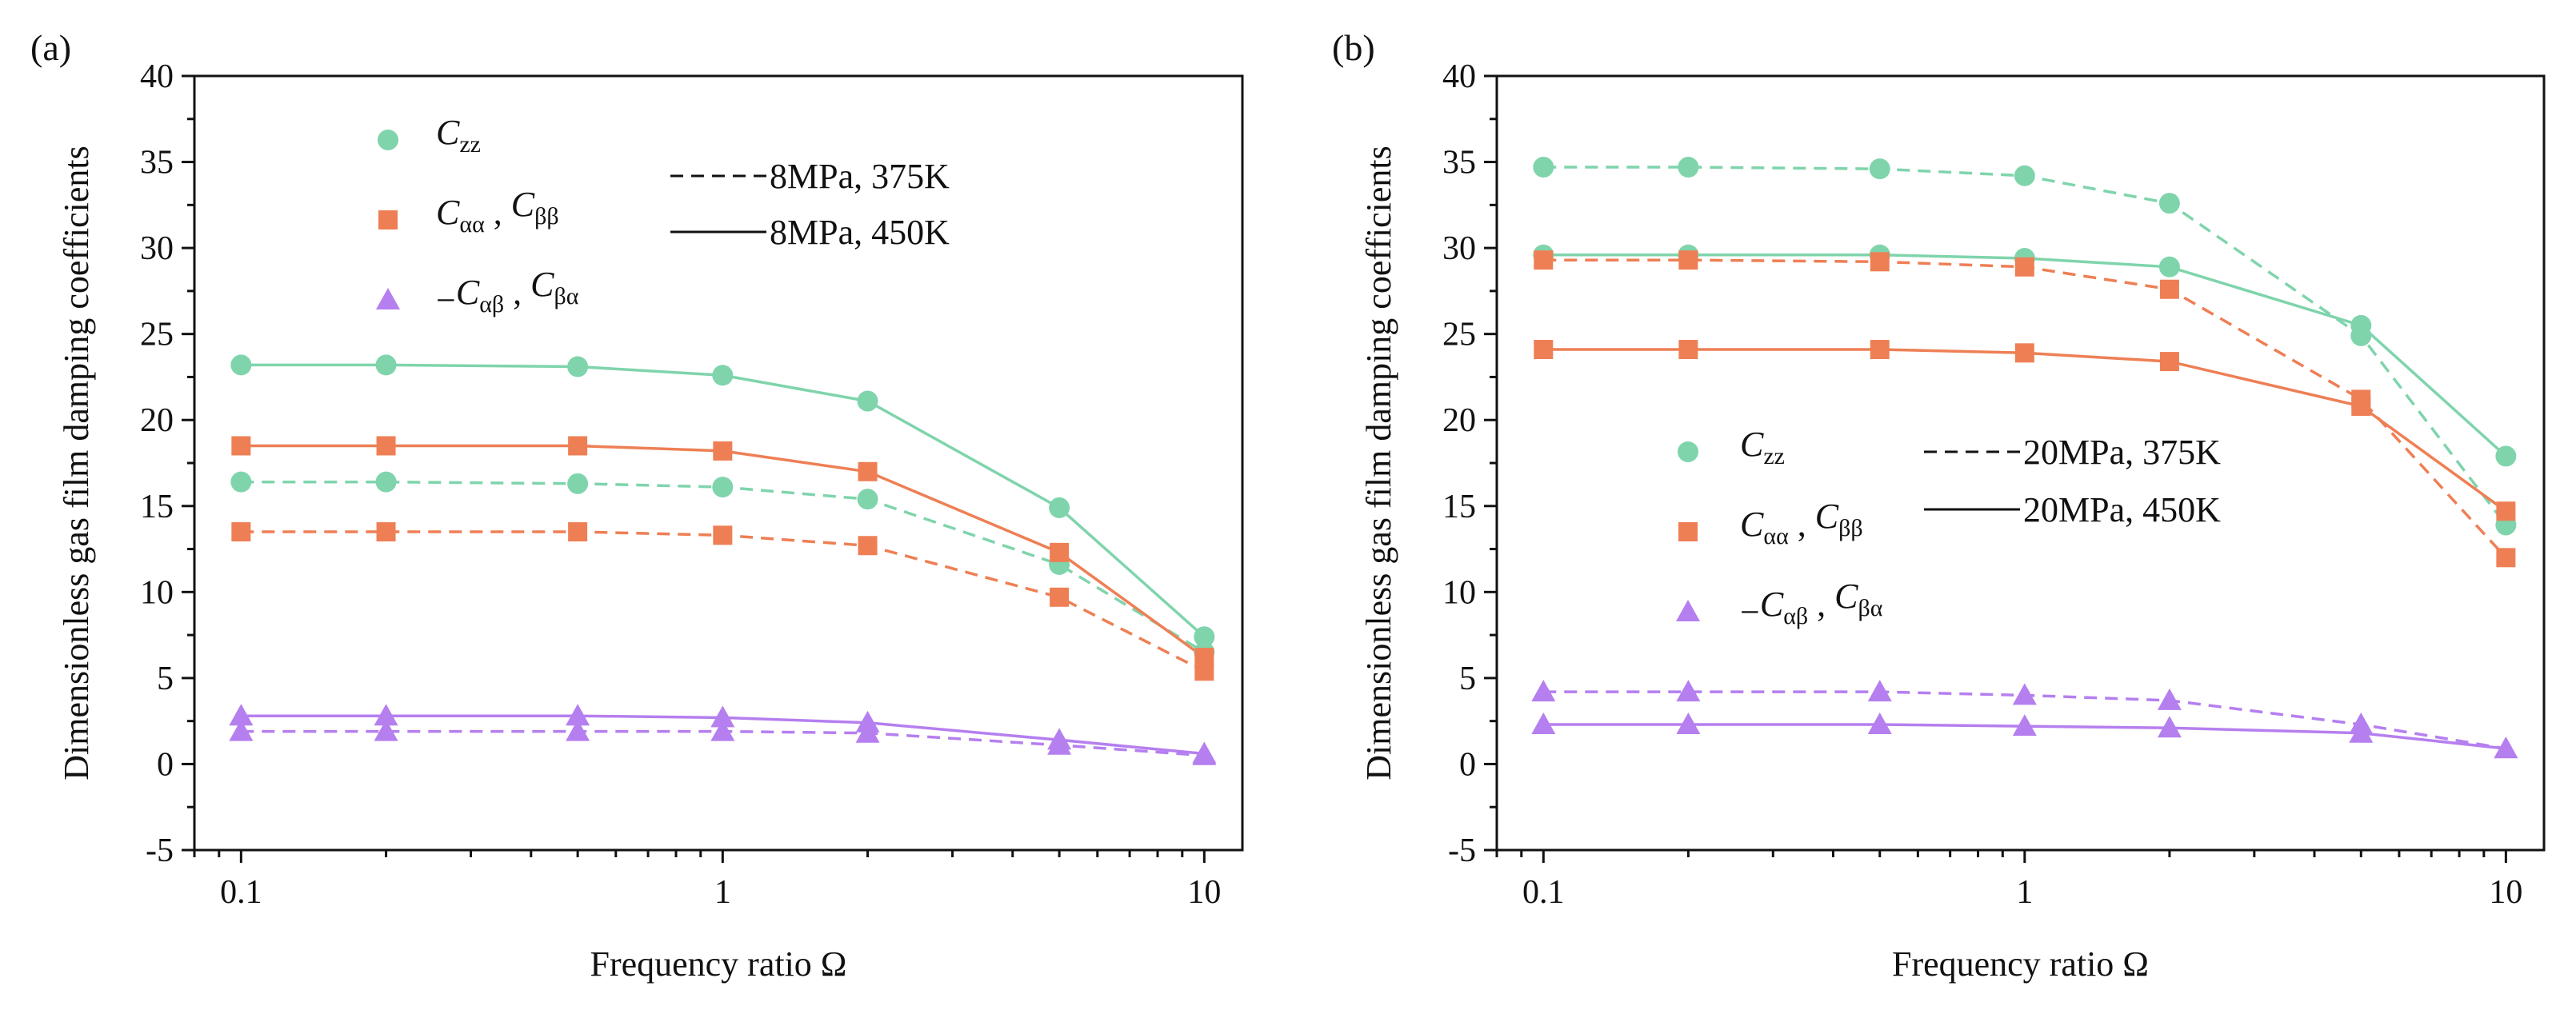 The width and height of the screenshot is (2576, 1018). What do you see at coordinates (2122, 452) in the screenshot?
I see `legend-dashed-label: 20MPa, 375K` at bounding box center [2122, 452].